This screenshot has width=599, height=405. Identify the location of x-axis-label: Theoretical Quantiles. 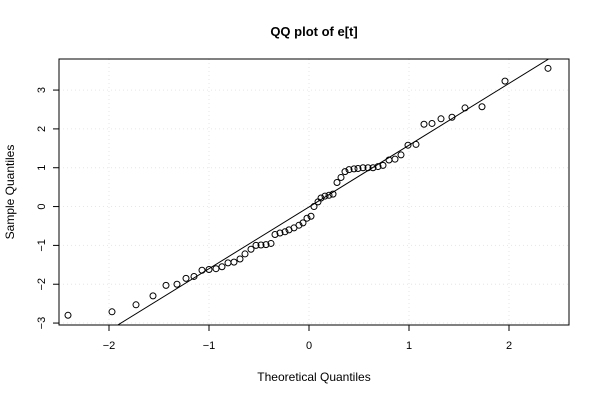
(313, 377).